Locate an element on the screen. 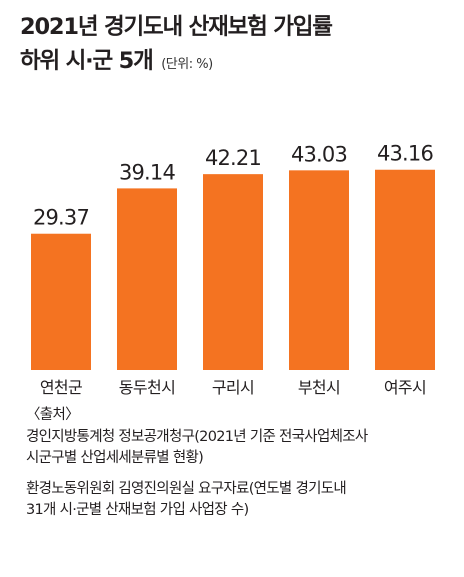 This screenshot has width=464, height=577. source-line-4: 31개 시·군별 산재보험 가입 사업장 수) is located at coordinates (137, 510).